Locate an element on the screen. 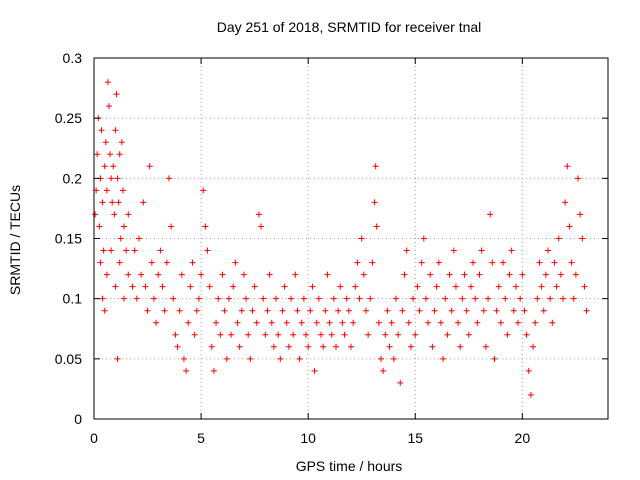 The width and height of the screenshot is (640, 480). x-tick-label: 20 is located at coordinates (523, 438).